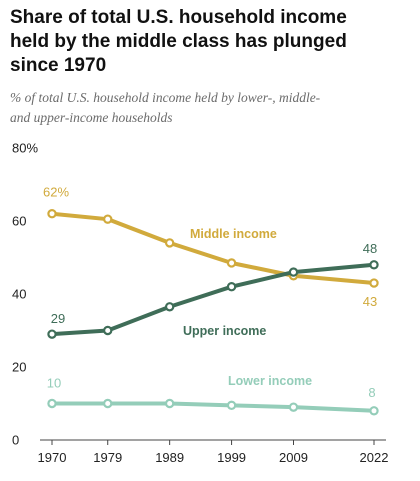 The image size is (420, 481). Describe the element at coordinates (25, 148) in the screenshot. I see `y-tick-label: 80%` at that location.